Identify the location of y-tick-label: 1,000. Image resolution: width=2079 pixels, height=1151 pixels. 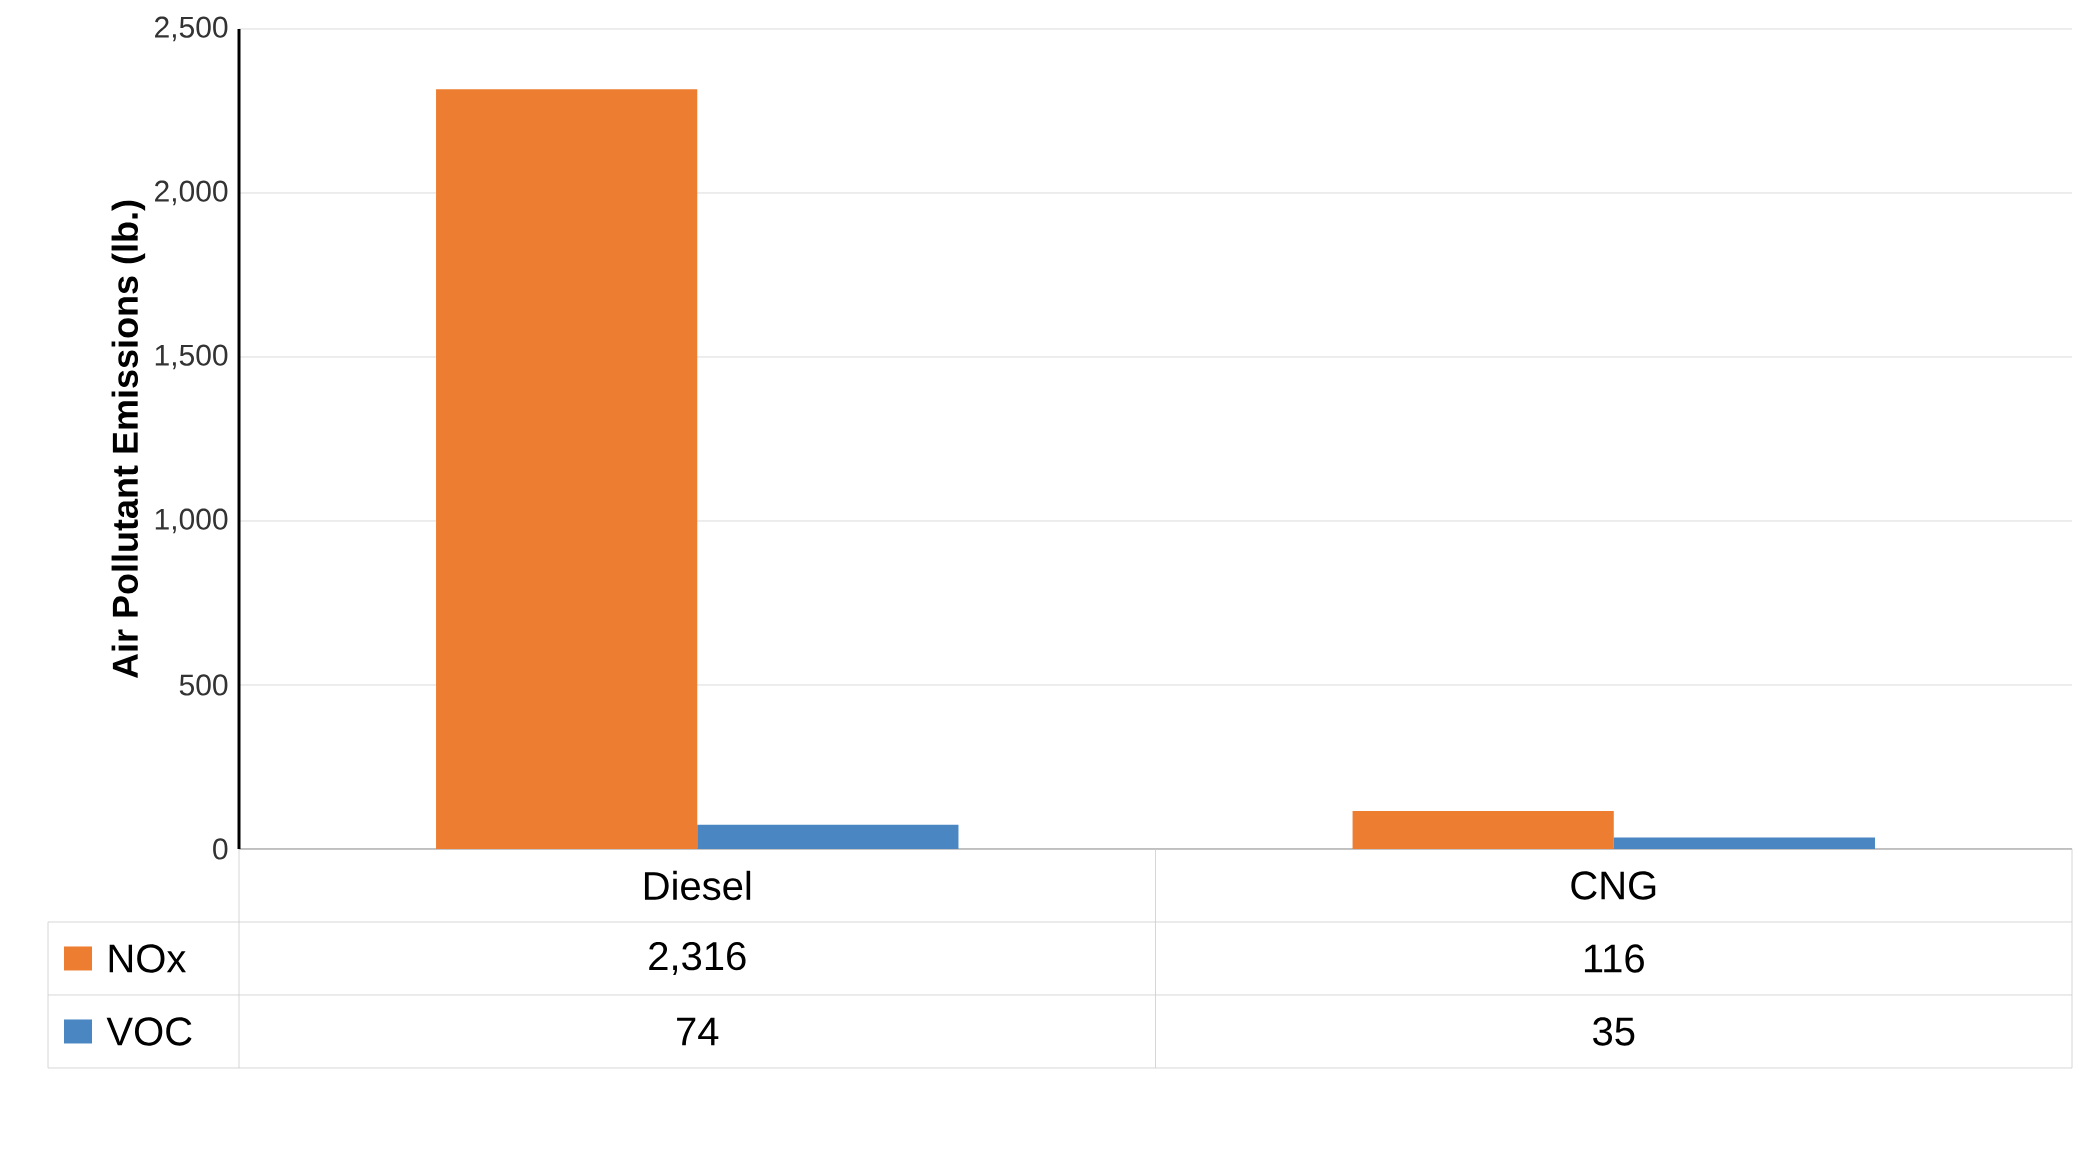
(191, 521).